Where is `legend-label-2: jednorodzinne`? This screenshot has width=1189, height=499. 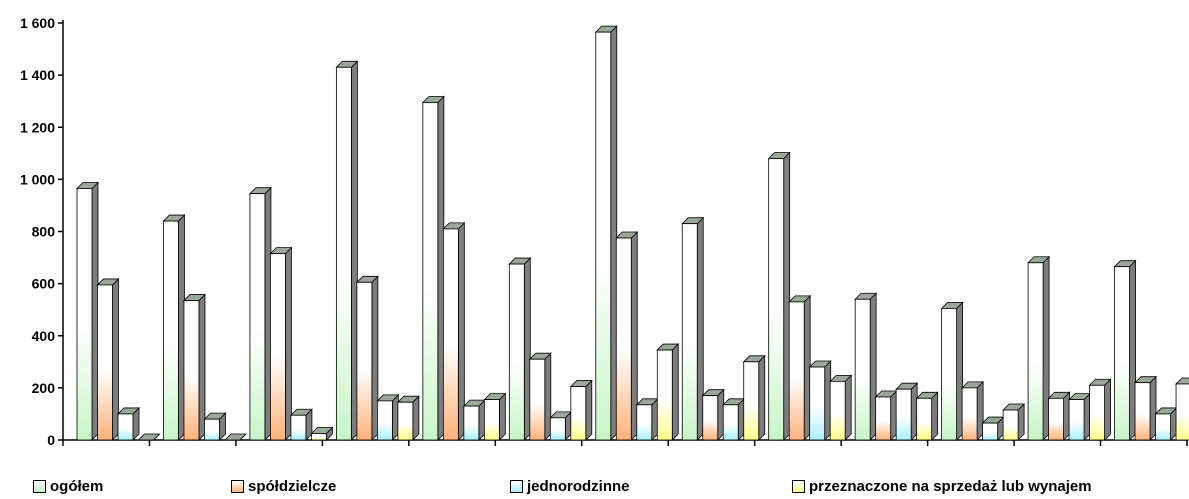
legend-label-2: jednorodzinne is located at coordinates (578, 486).